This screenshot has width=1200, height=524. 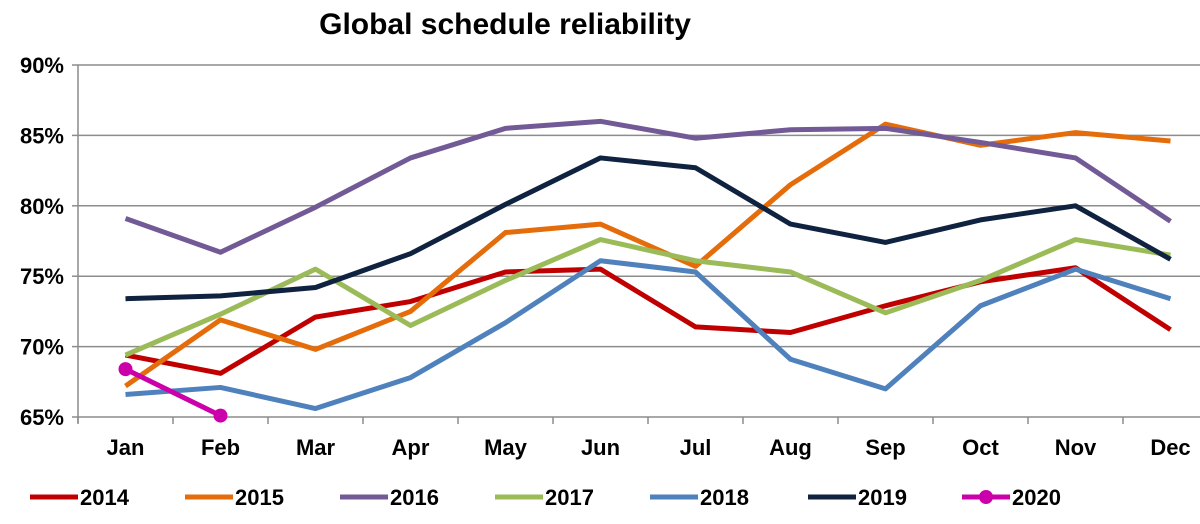 What do you see at coordinates (1170, 447) in the screenshot?
I see `x-tick-label: Dec` at bounding box center [1170, 447].